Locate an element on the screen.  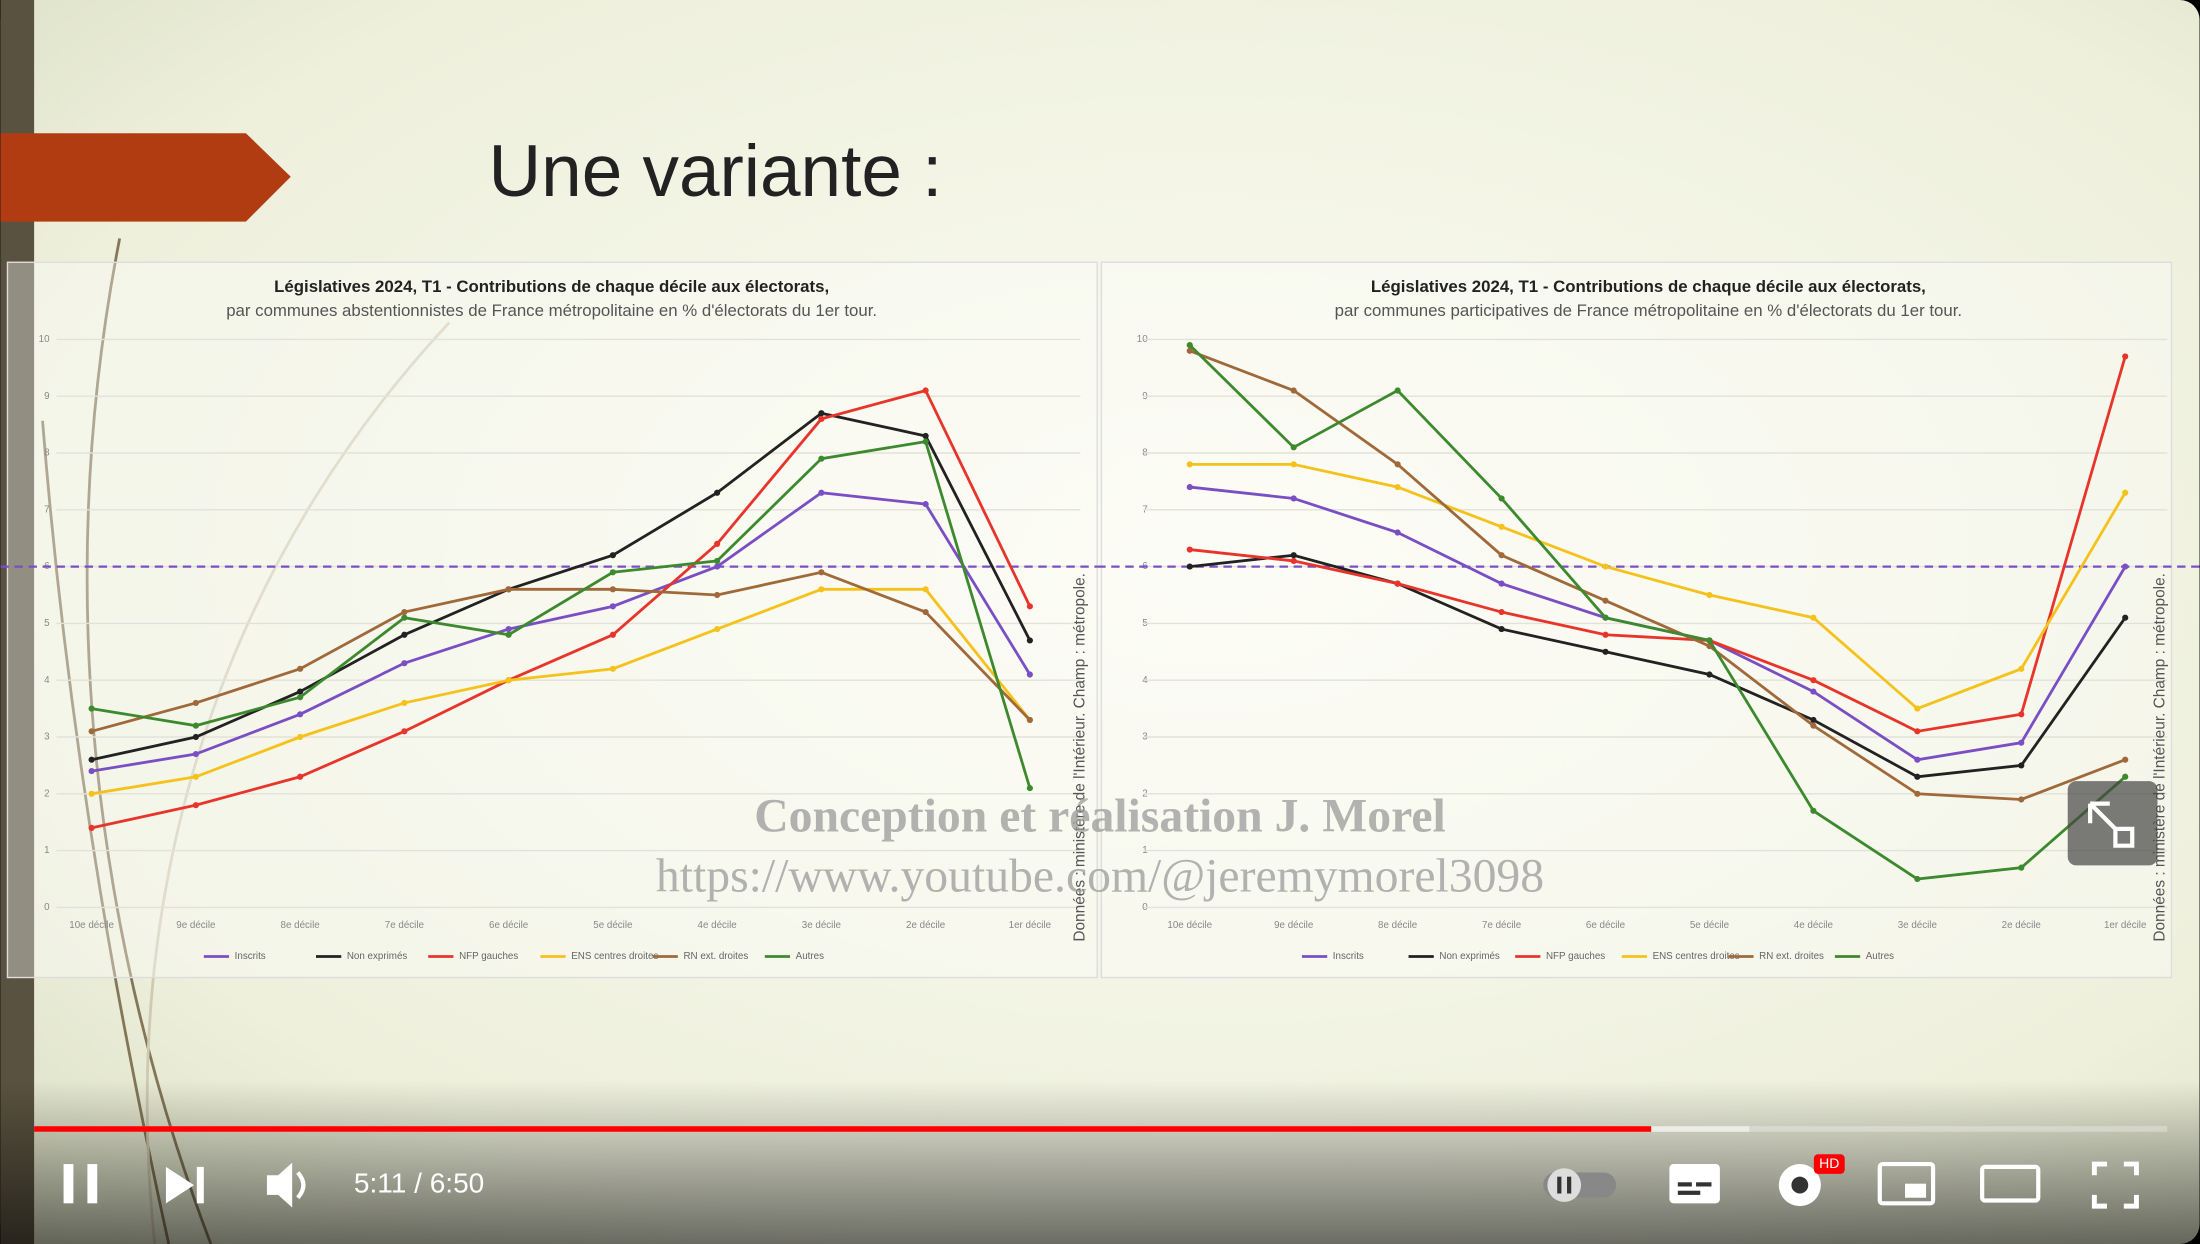
volume-button is located at coordinates (286, 1185).